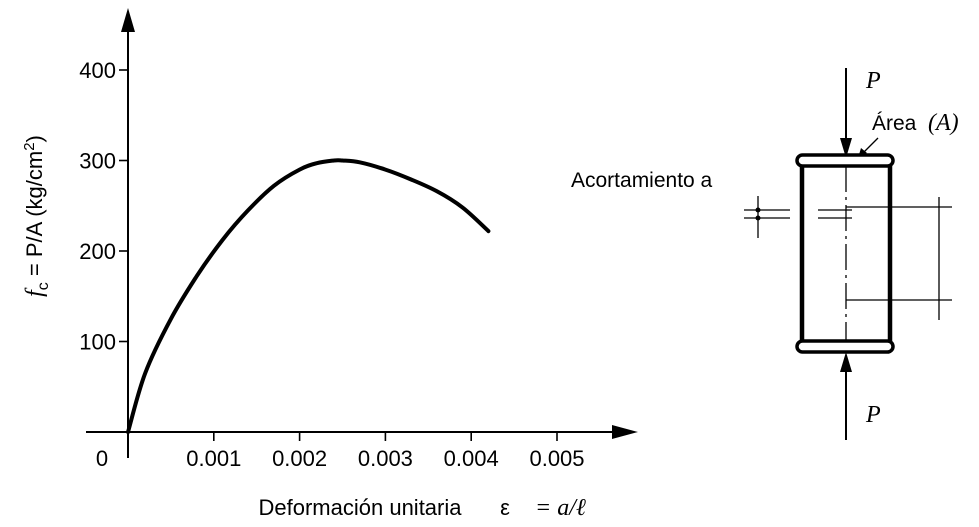 This screenshot has height=527, width=979. I want to click on y-axis-title-symbol: f, so click(35, 292).